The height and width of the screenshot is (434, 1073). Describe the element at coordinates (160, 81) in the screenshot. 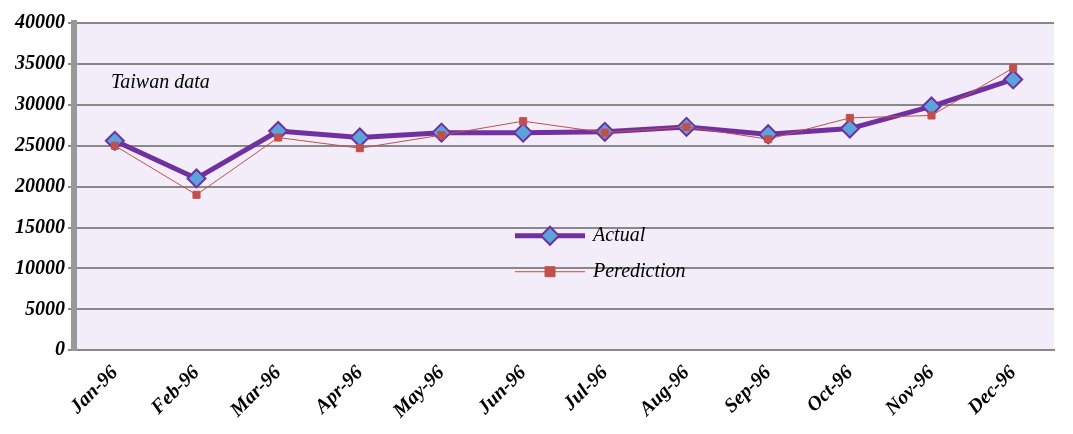

I see `annotation: Taiwan data` at that location.